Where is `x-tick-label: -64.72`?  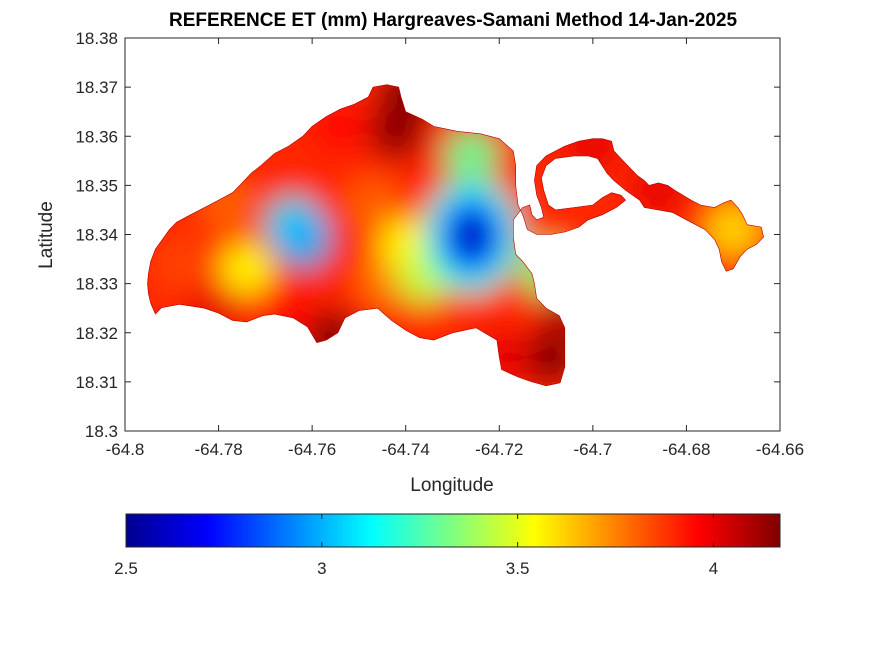
x-tick-label: -64.72 is located at coordinates (499, 449).